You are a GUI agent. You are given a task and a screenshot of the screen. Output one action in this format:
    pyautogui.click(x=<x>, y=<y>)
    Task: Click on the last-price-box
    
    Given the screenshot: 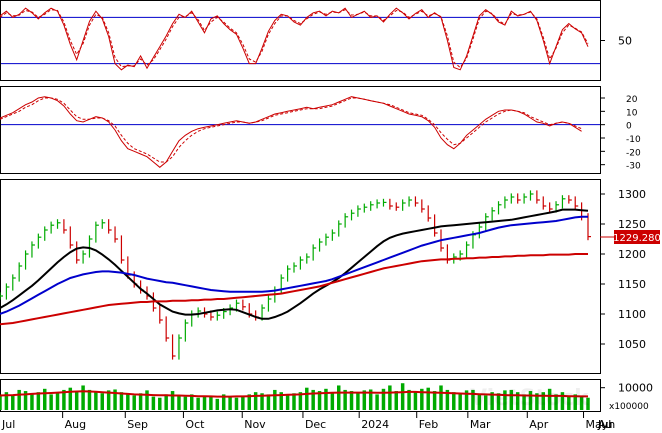 What is the action you would take?
    pyautogui.click(x=637, y=237)
    